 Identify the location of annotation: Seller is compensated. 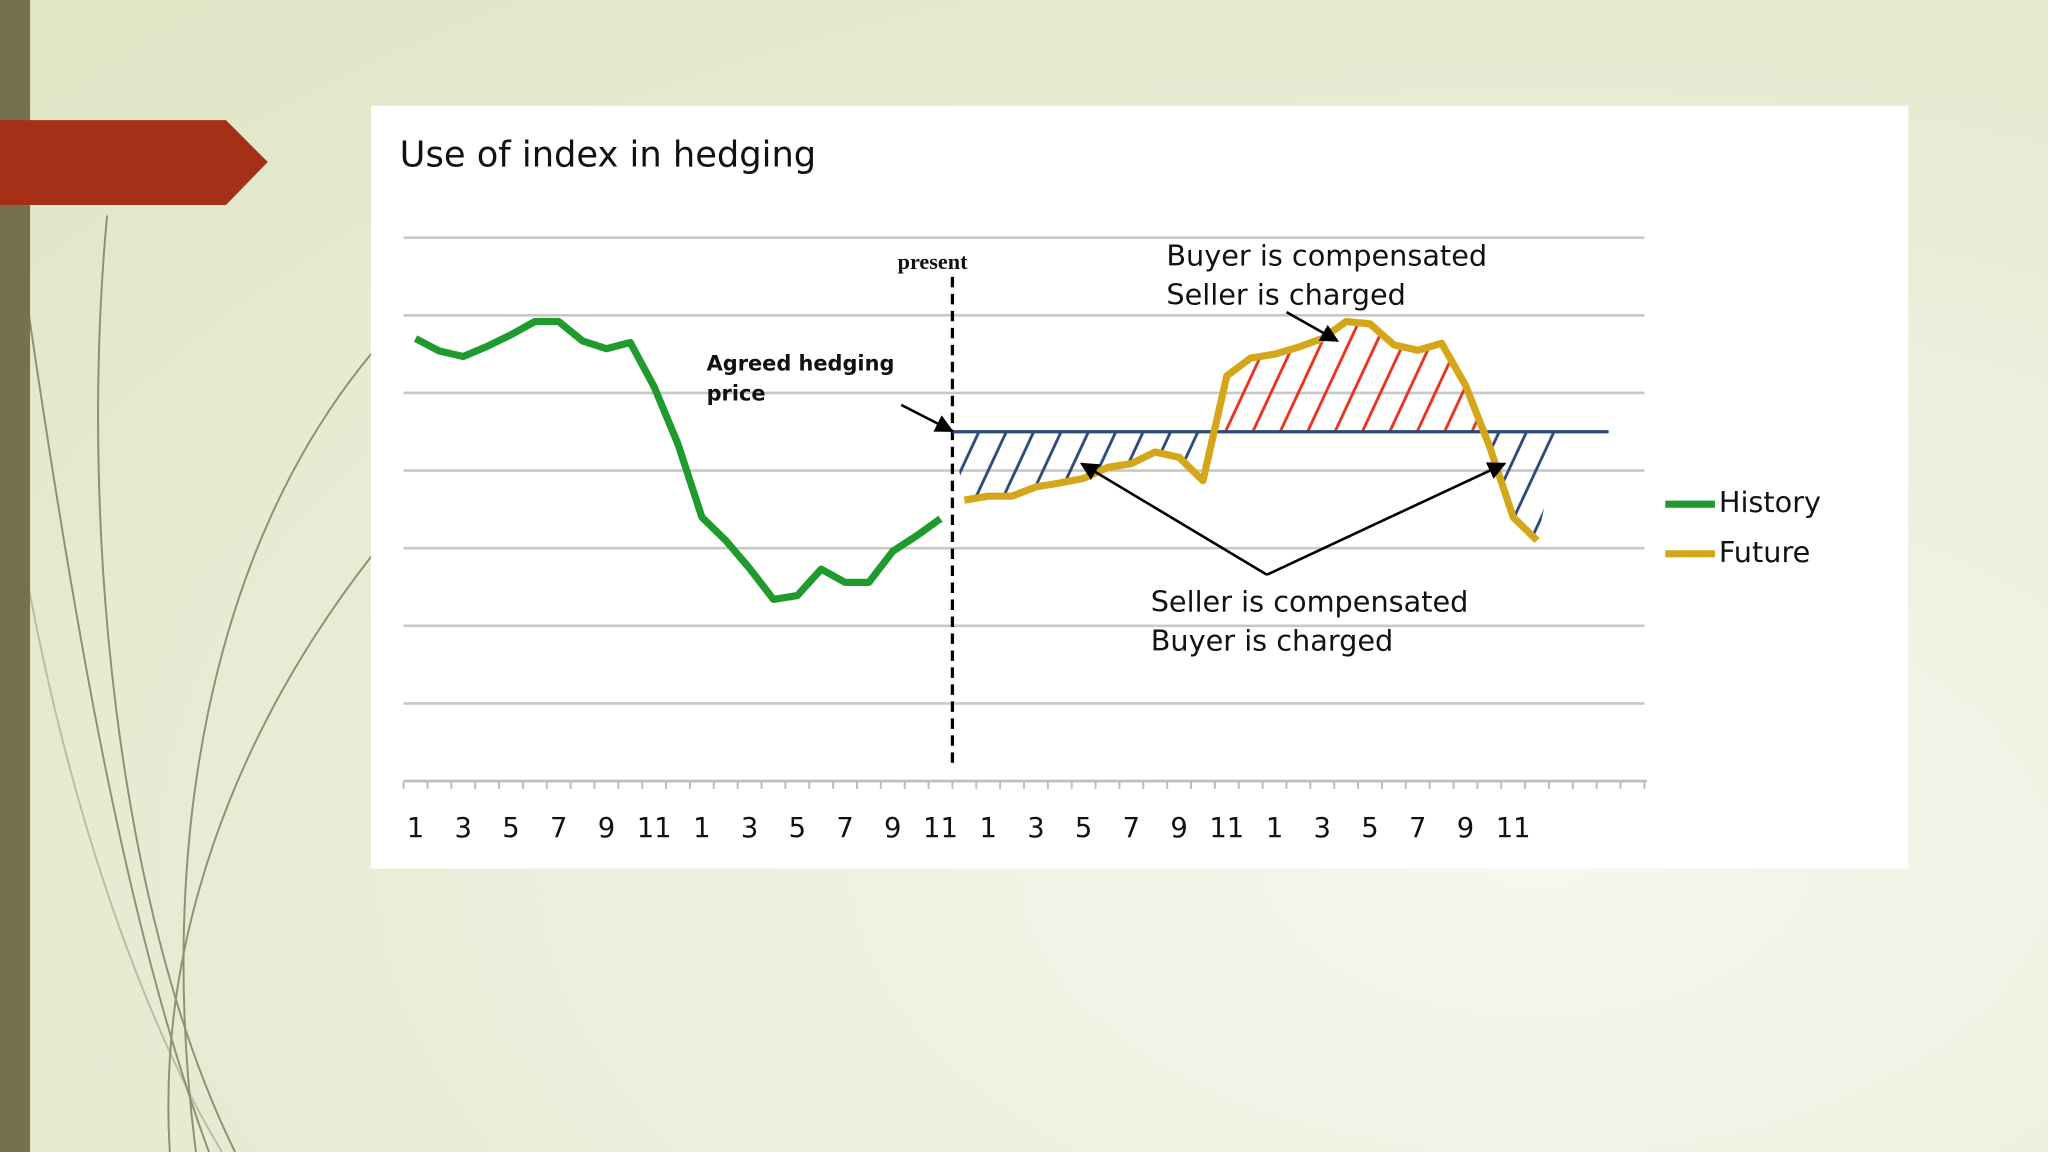
(1310, 601).